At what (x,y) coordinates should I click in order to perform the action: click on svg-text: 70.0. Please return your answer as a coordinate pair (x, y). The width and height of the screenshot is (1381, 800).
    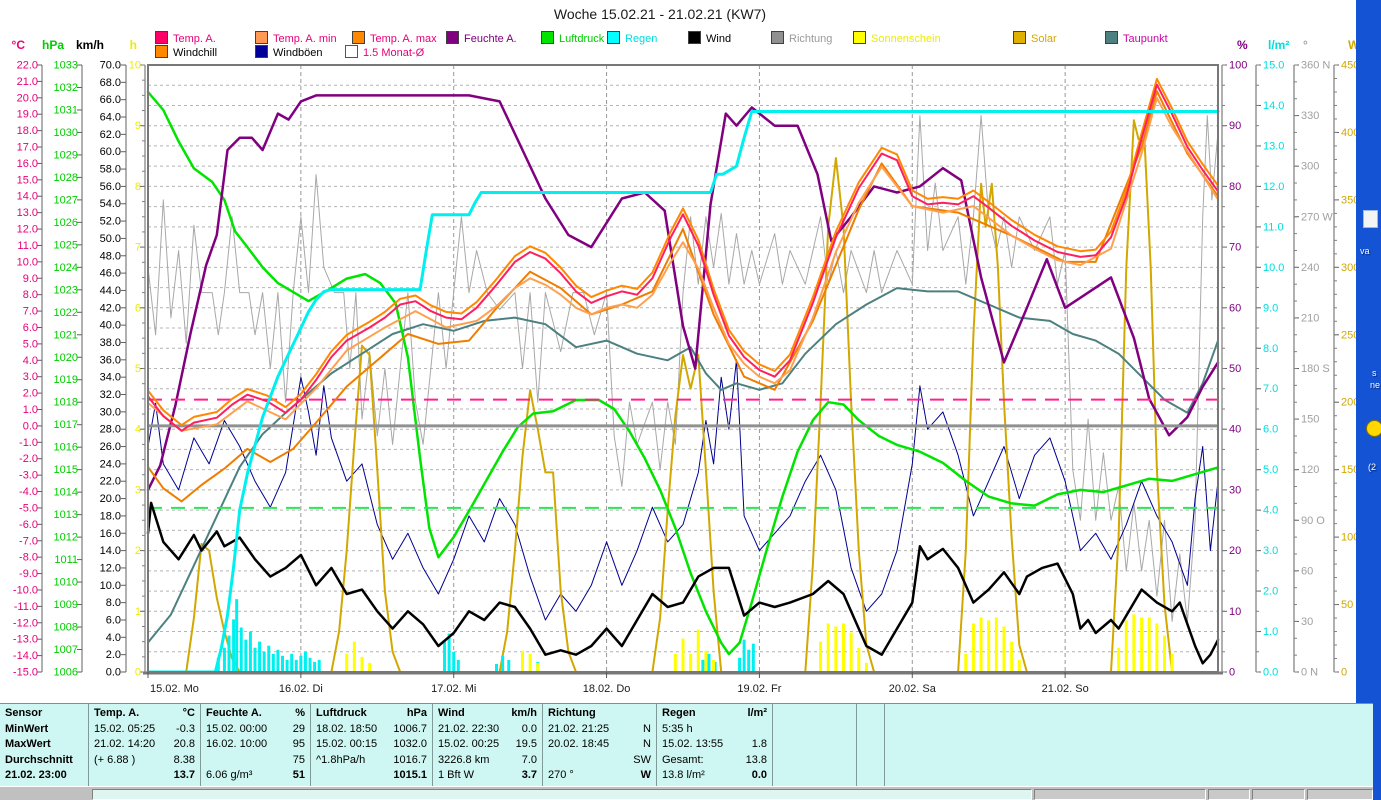
    Looking at the image, I should click on (110, 66).